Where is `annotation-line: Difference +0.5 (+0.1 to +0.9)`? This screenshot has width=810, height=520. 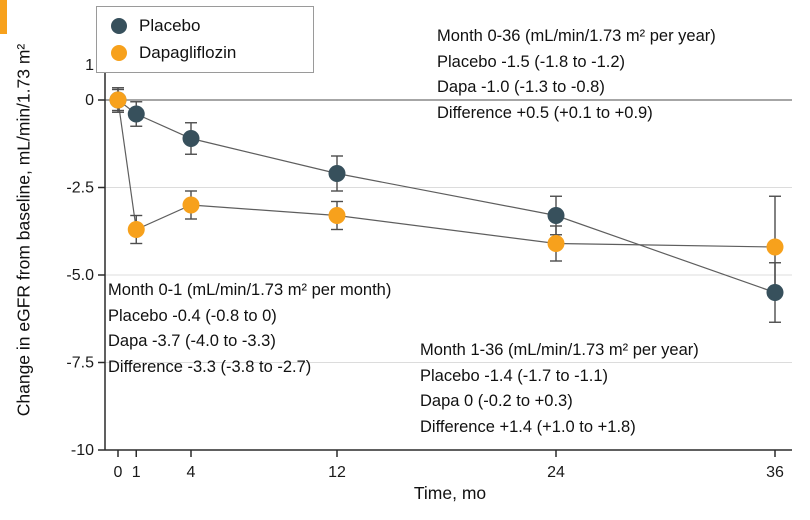 annotation-line: Difference +0.5 (+0.1 to +0.9) is located at coordinates (545, 112).